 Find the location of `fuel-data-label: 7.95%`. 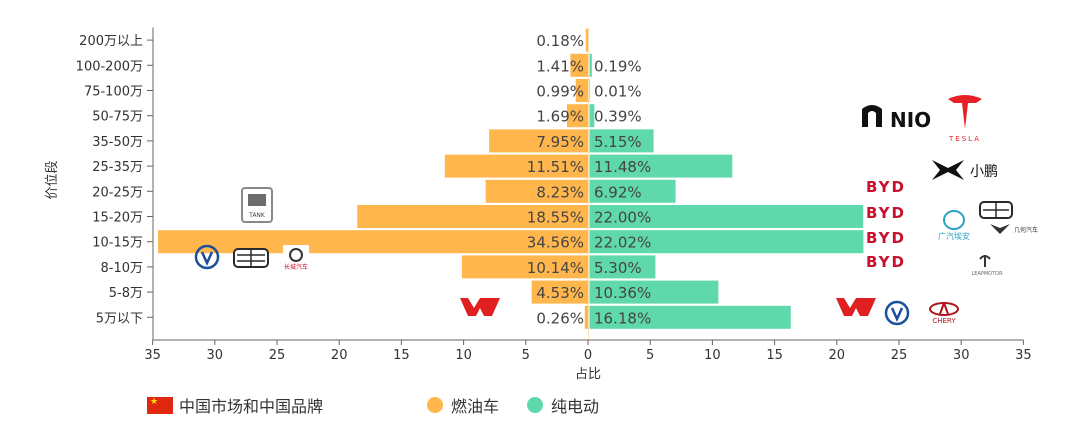

fuel-data-label: 7.95% is located at coordinates (560, 142).